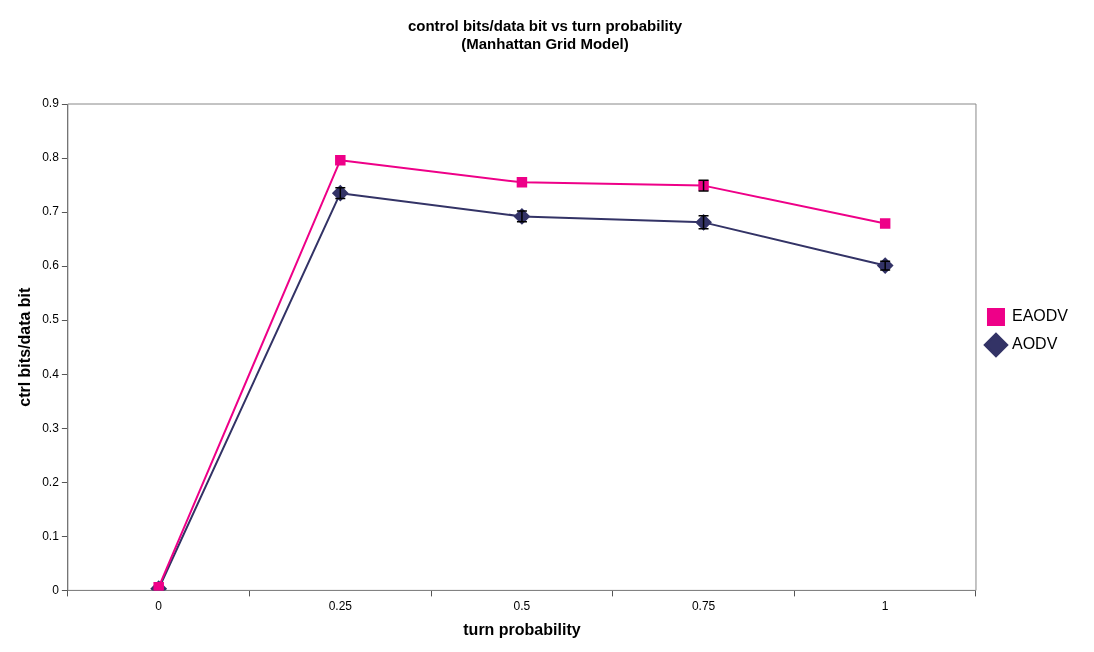 This screenshot has width=1094, height=652. I want to click on x-tick-label: 0, so click(159, 605).